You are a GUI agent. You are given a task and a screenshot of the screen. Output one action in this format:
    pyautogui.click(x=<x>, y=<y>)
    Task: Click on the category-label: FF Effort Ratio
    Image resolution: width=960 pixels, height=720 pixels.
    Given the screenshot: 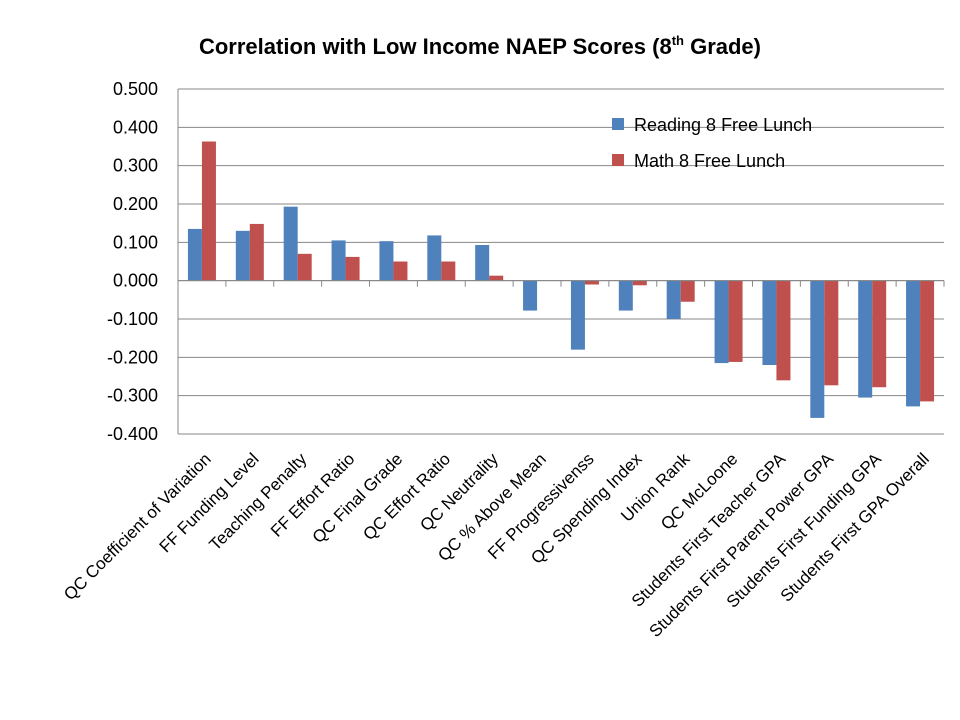 What is the action you would take?
    pyautogui.click(x=312, y=494)
    